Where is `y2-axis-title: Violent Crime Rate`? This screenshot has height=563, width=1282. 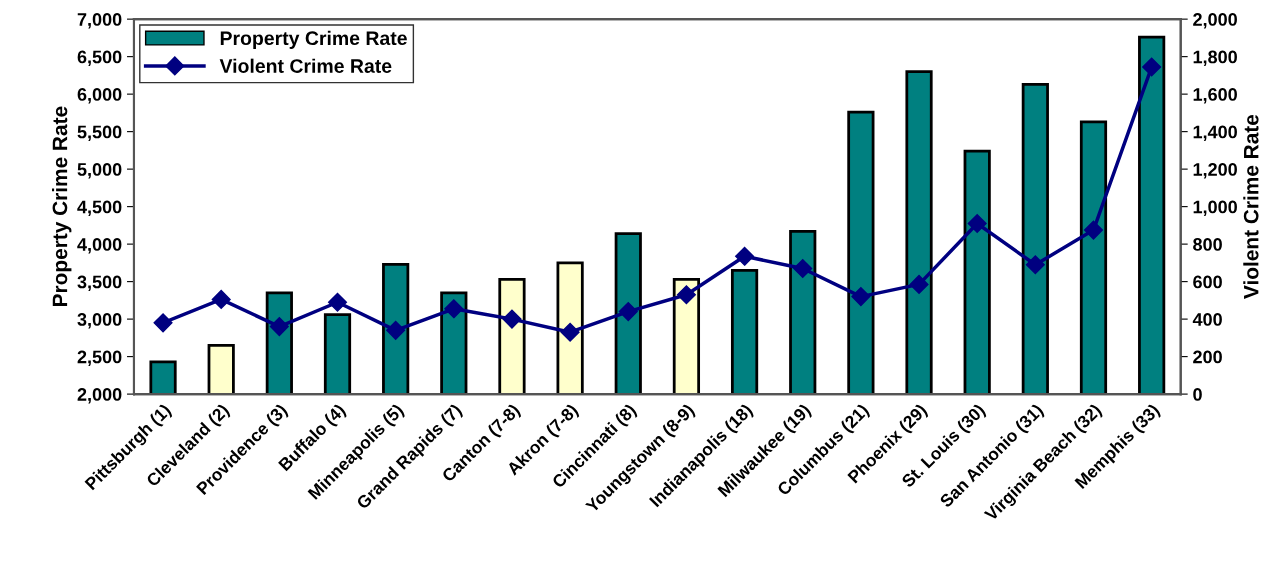
y2-axis-title: Violent Crime Rate is located at coordinates (1251, 206).